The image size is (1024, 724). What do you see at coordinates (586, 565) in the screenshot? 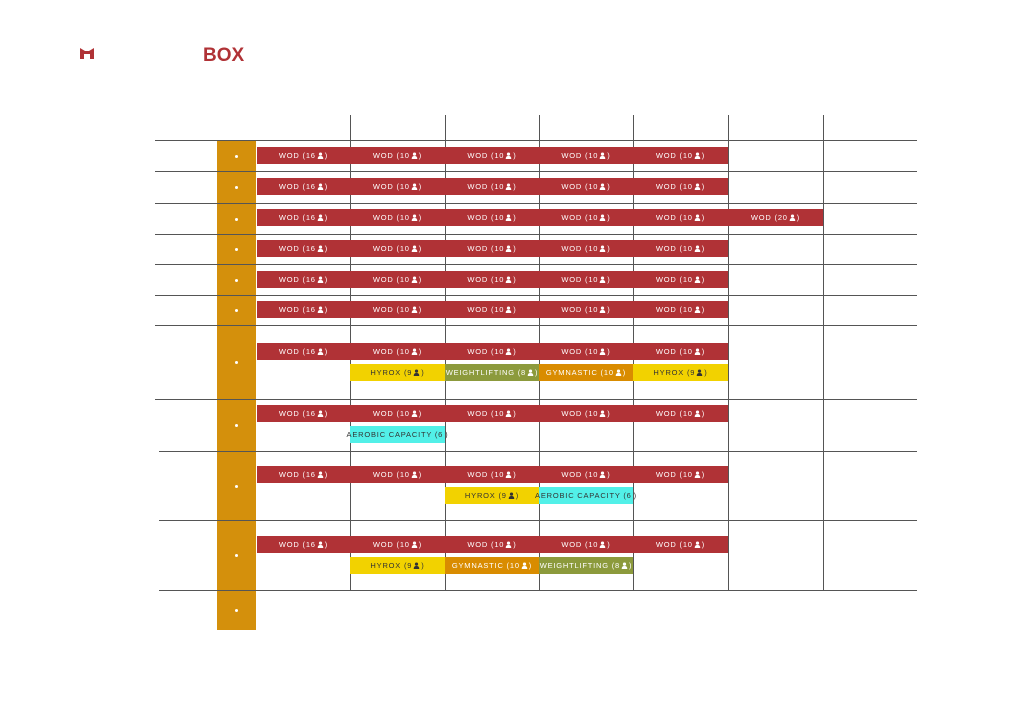
I see `class-slot: WEIGHTLIFTING (8)` at bounding box center [586, 565].